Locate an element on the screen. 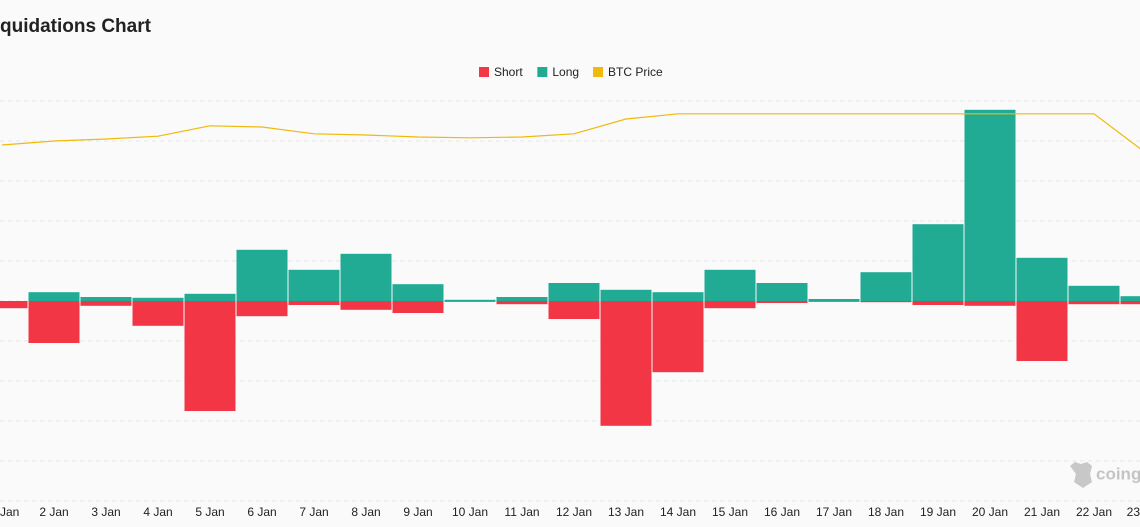 This screenshot has width=1140, height=527. x-tick-label: 11 Jan is located at coordinates (521, 512).